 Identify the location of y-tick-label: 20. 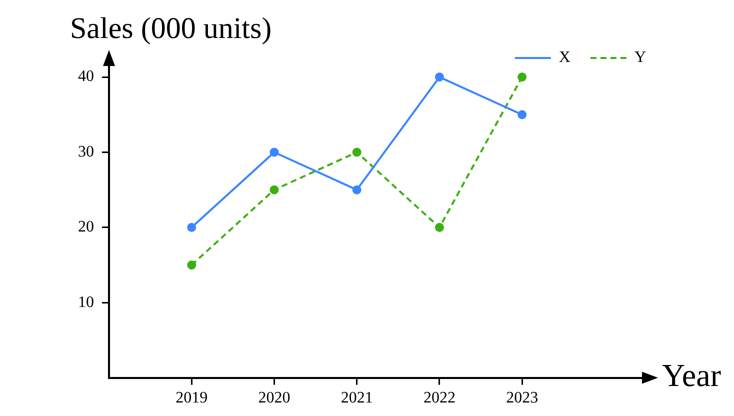
(86, 227).